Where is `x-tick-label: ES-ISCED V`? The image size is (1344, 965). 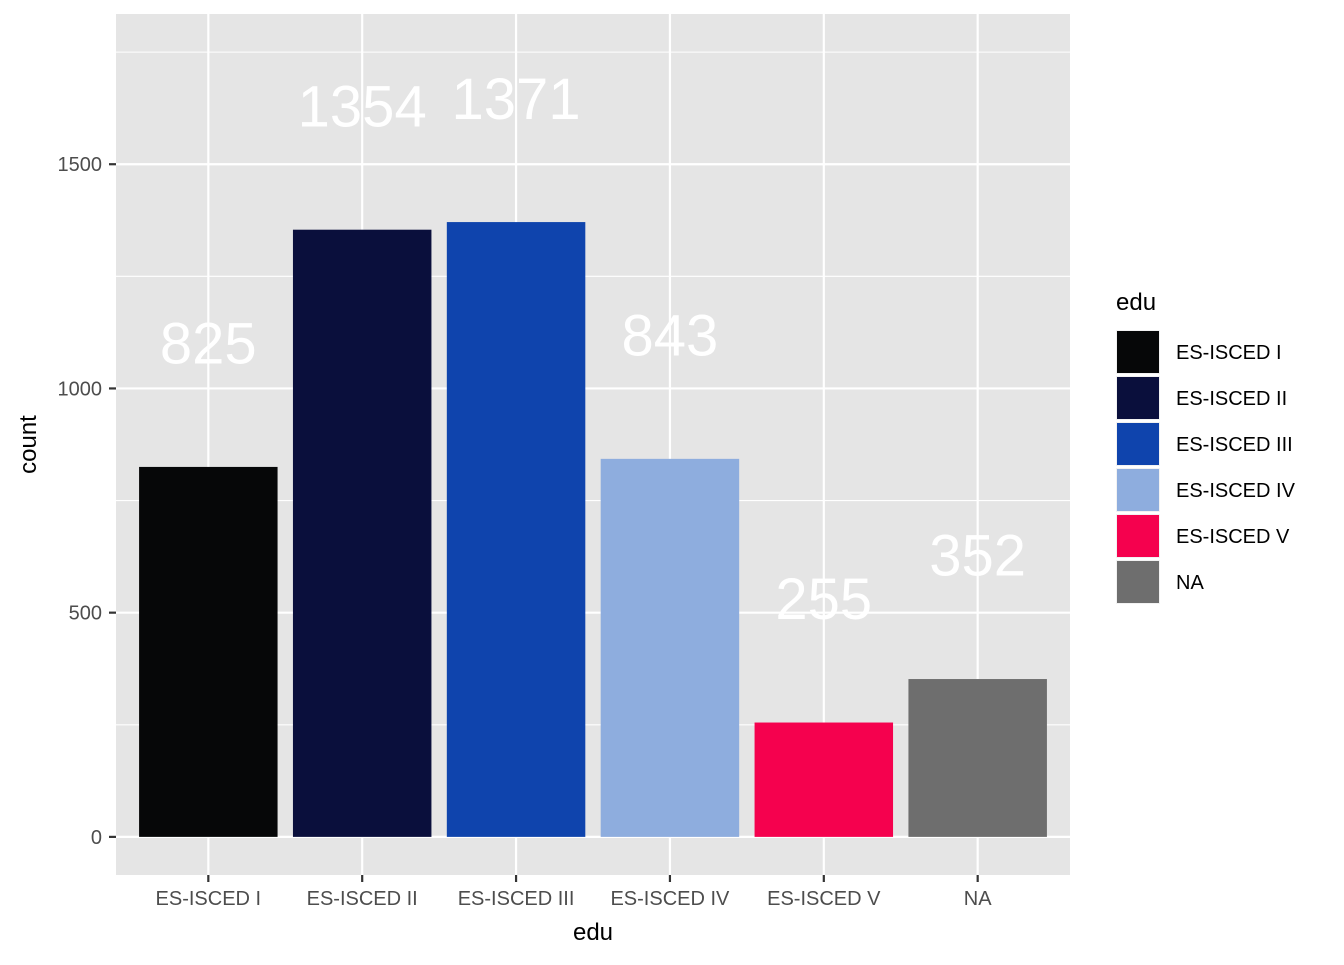
x-tick-label: ES-ISCED V is located at coordinates (824, 899).